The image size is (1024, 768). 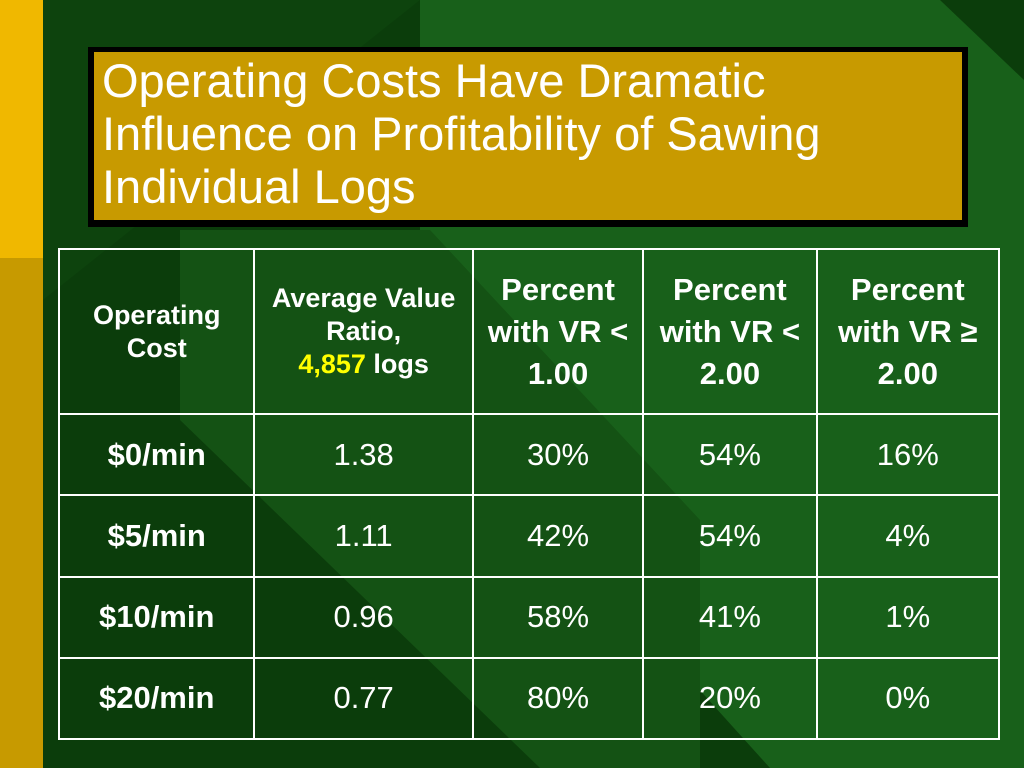 I want to click on table-row: $20/min 0.77 80% 20% 0%, so click(x=529, y=698).